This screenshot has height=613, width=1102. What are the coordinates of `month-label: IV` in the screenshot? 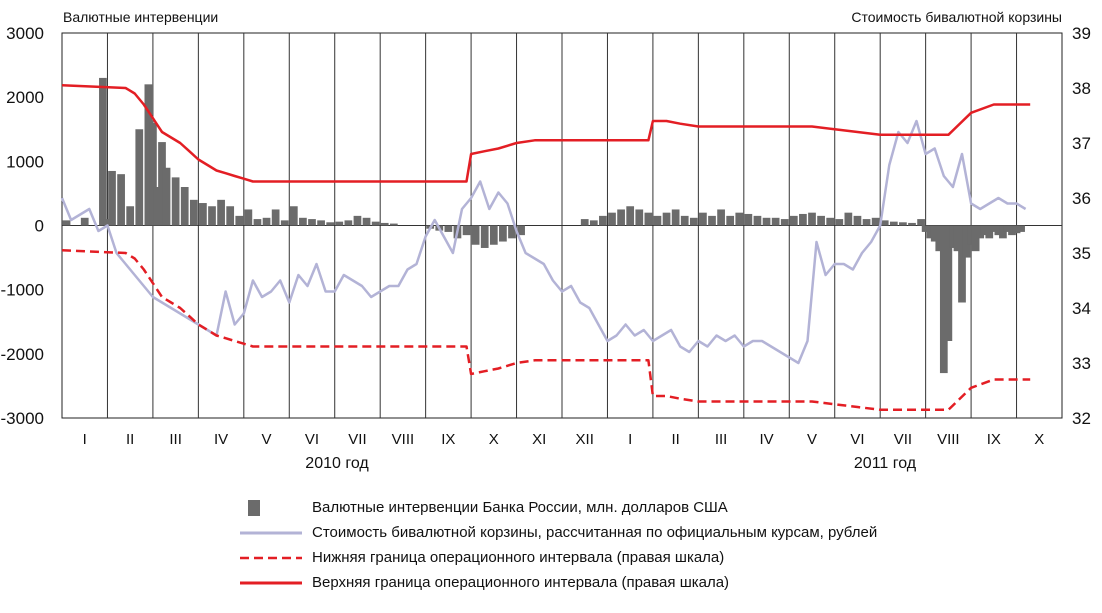 It's located at (766, 439).